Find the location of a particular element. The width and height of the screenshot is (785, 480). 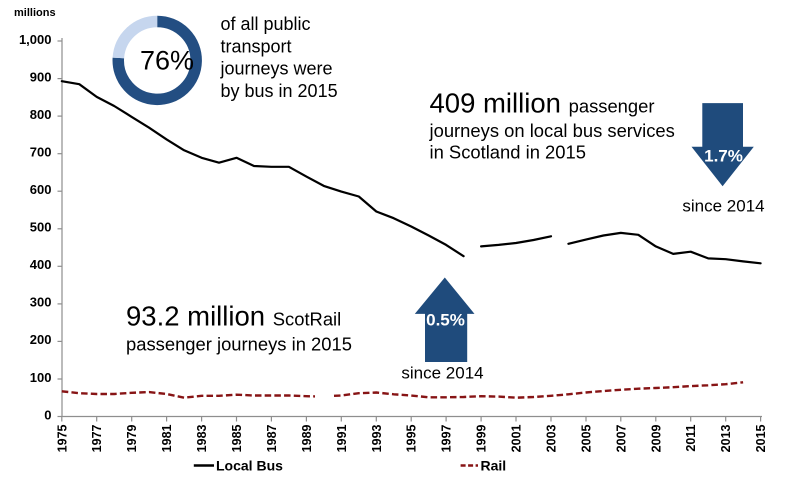

svg-text: 2009 is located at coordinates (656, 438).